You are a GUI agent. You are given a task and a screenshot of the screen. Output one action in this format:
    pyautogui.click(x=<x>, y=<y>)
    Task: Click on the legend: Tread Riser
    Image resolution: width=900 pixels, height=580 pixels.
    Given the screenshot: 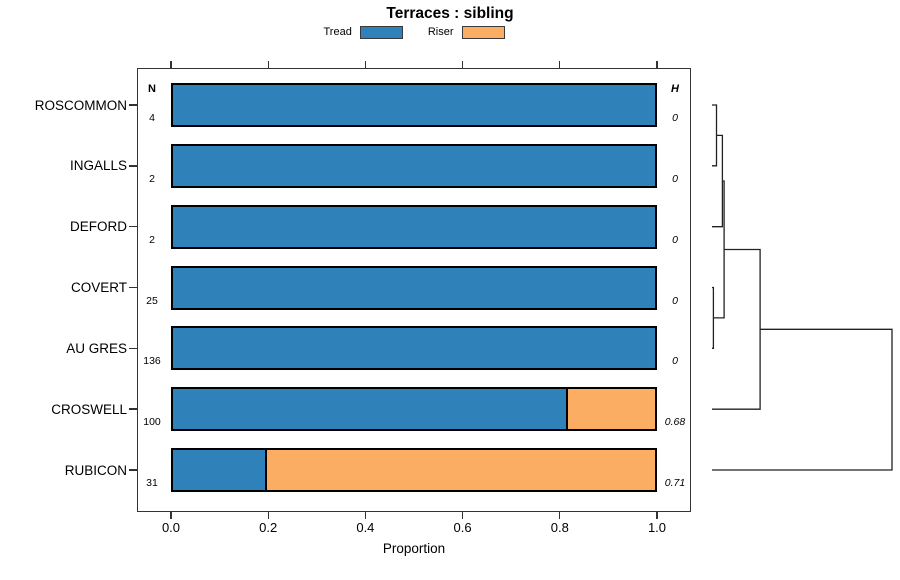 What is the action you would take?
    pyautogui.click(x=414, y=32)
    